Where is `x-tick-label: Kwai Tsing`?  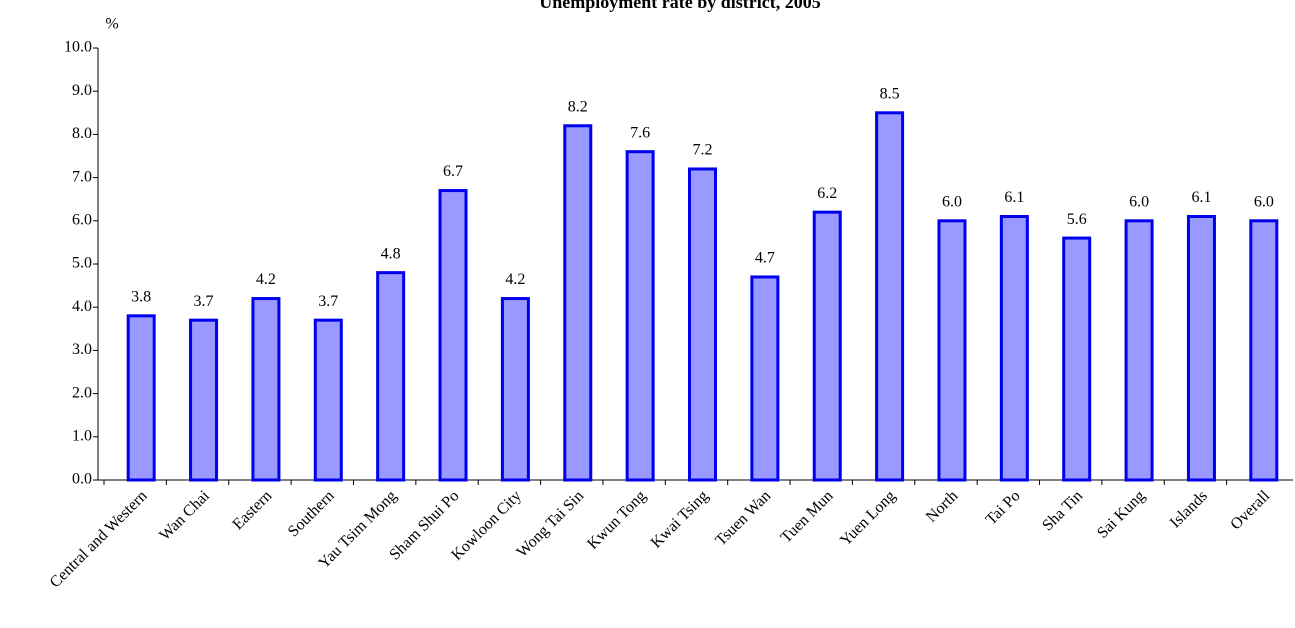 x-tick-label: Kwai Tsing is located at coordinates (680, 519).